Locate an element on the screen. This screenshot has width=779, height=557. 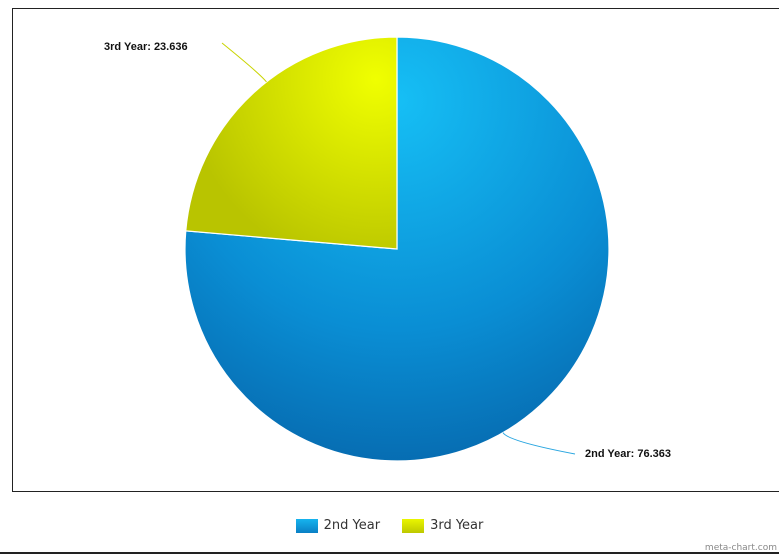
legend-label-3rd-year: 3rd Year is located at coordinates (456, 525).